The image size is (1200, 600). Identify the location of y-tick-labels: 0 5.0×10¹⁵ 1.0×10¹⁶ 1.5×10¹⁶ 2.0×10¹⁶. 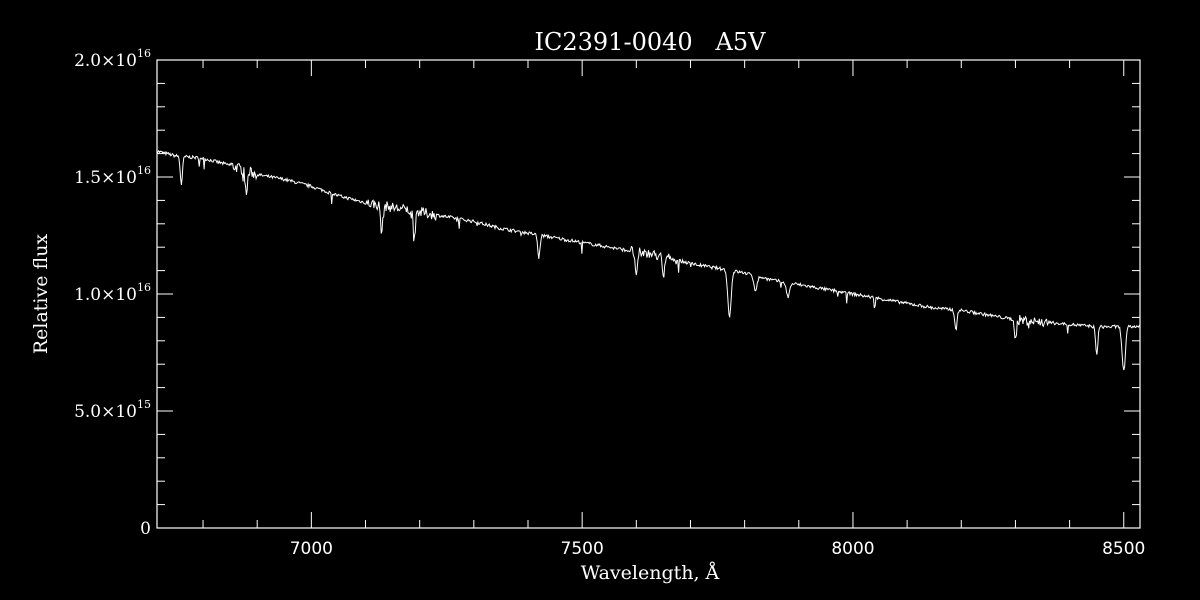
(112, 293).